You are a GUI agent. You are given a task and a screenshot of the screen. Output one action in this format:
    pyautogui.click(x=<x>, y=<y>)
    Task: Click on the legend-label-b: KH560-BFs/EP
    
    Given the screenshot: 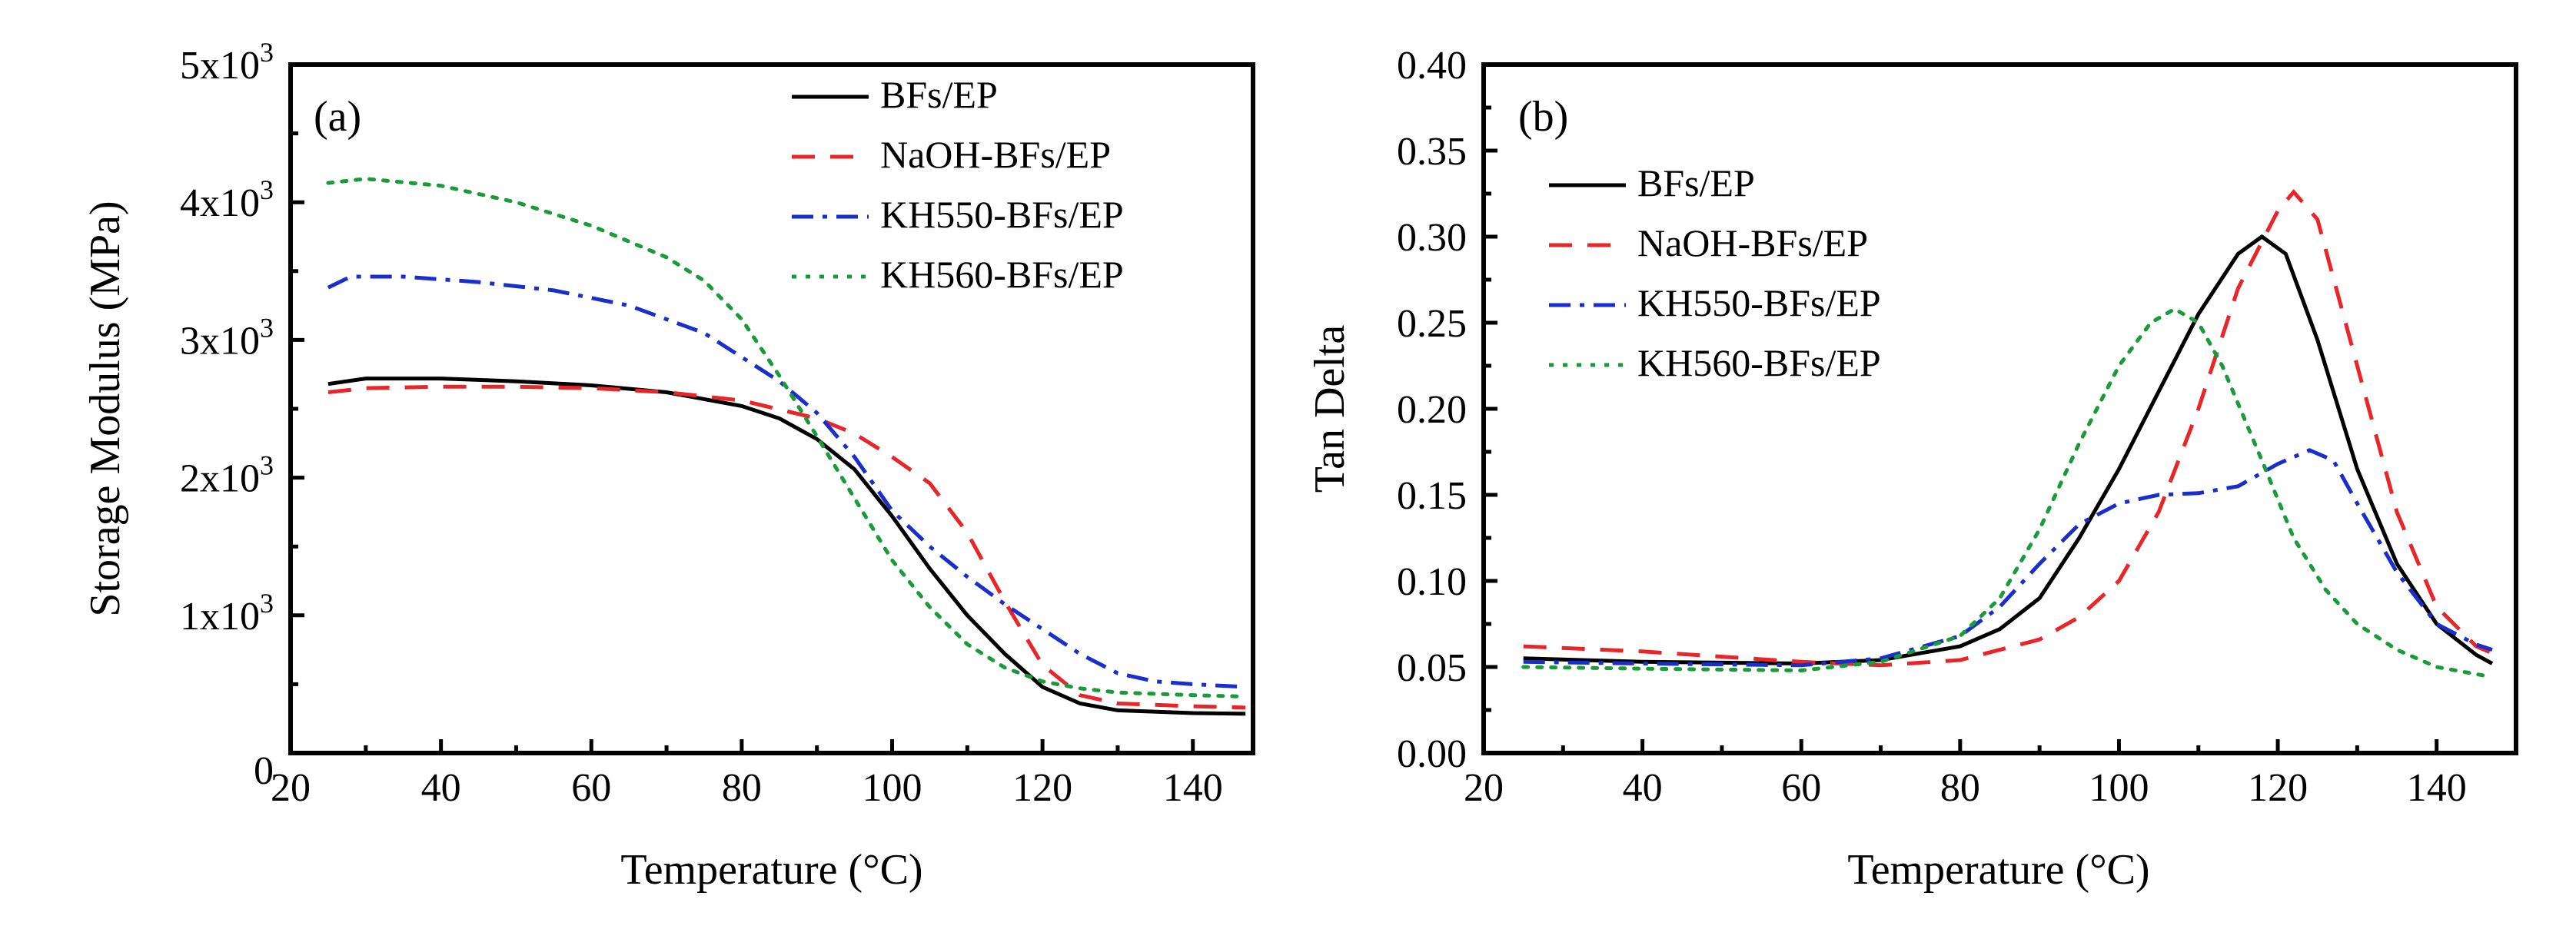 What is the action you would take?
    pyautogui.click(x=1759, y=362)
    